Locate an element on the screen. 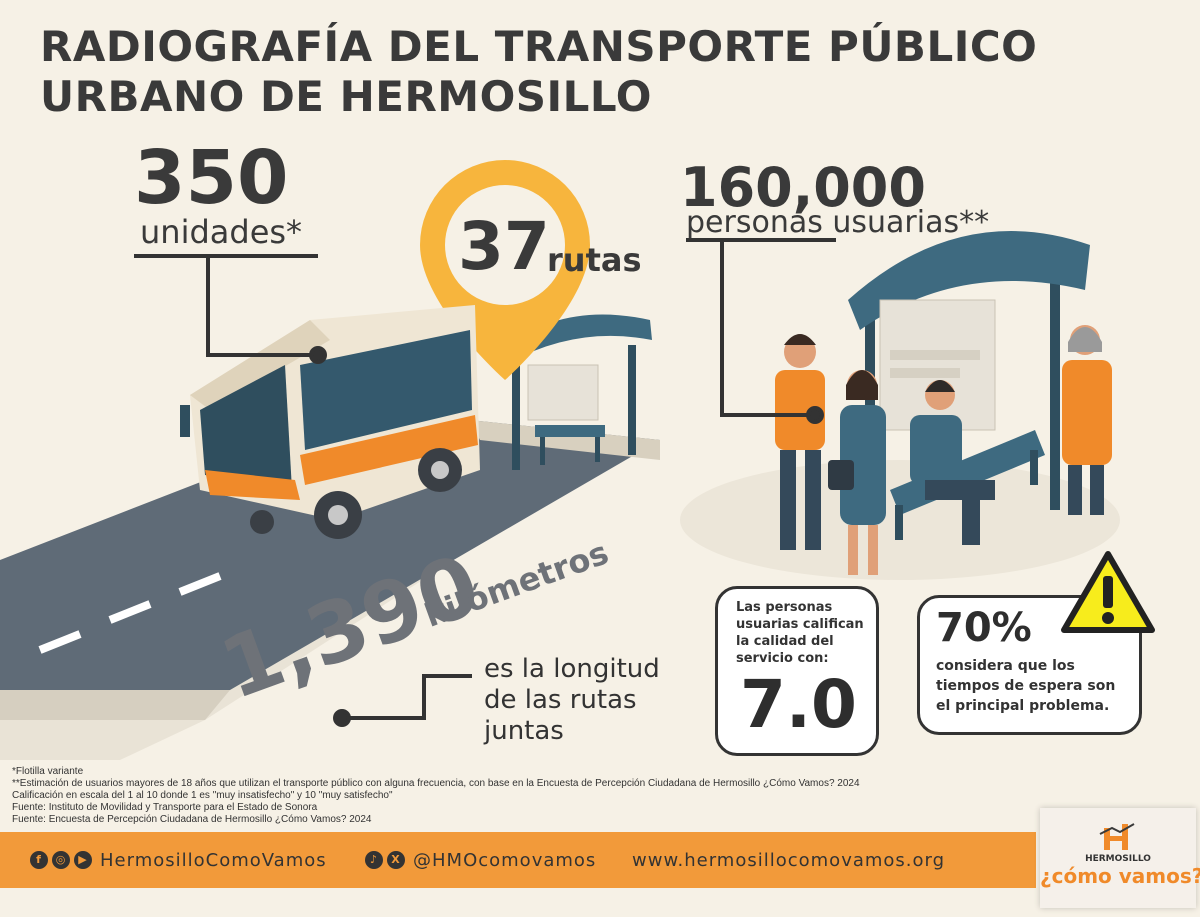  users-label: personas usuarias** is located at coordinates (838, 222).